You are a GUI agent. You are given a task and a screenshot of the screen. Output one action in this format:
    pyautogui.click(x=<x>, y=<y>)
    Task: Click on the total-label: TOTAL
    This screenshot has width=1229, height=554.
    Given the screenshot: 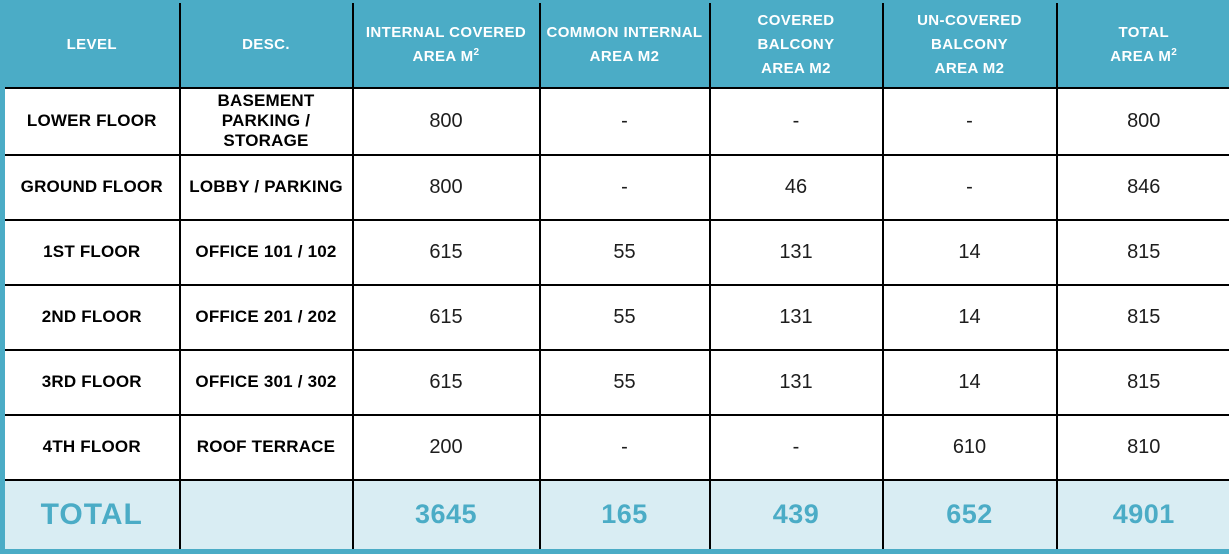 What is the action you would take?
    pyautogui.click(x=91, y=516)
    